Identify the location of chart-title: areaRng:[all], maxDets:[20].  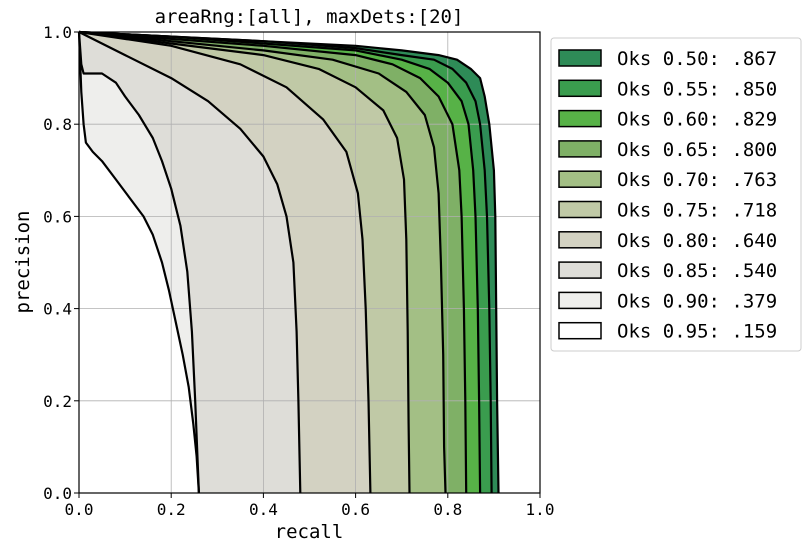
(309, 17).